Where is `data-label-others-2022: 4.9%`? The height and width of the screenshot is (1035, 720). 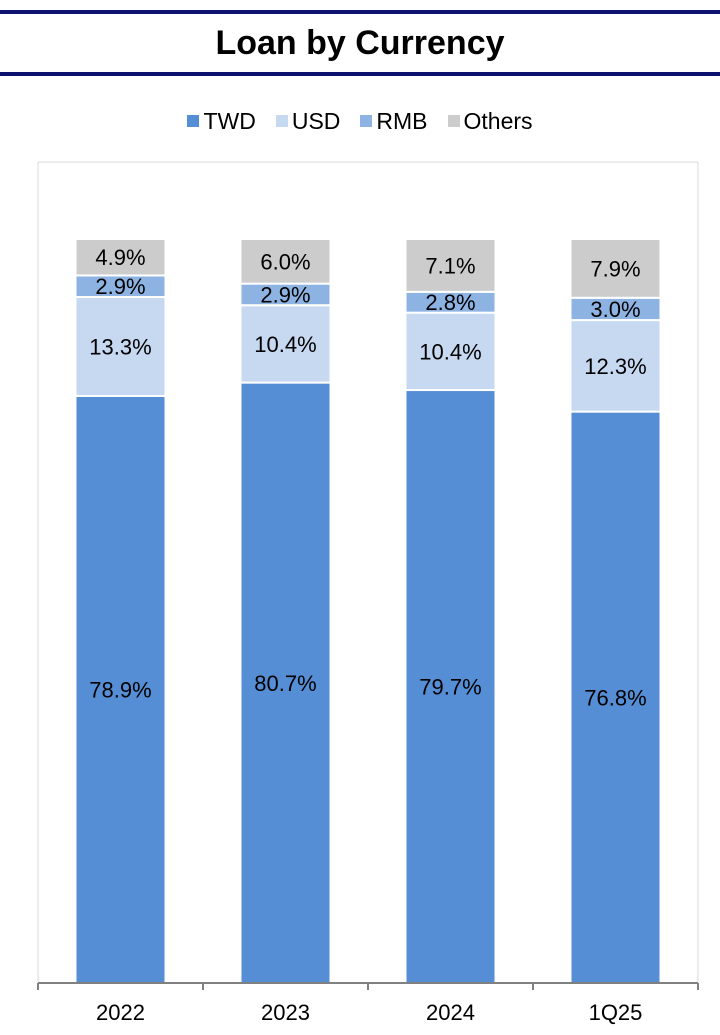 data-label-others-2022: 4.9% is located at coordinates (120, 257).